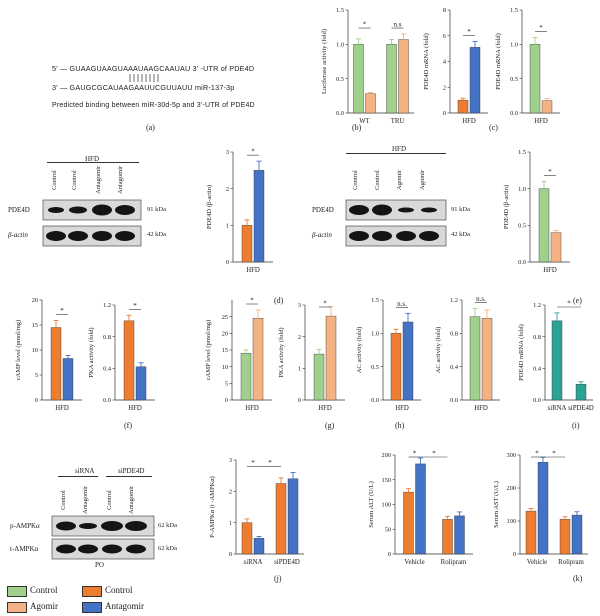 Image resolution: width=600 pixels, height=616 pixels. I want to click on blot-j-row-label-1: p-AMPKα, so click(25, 526).